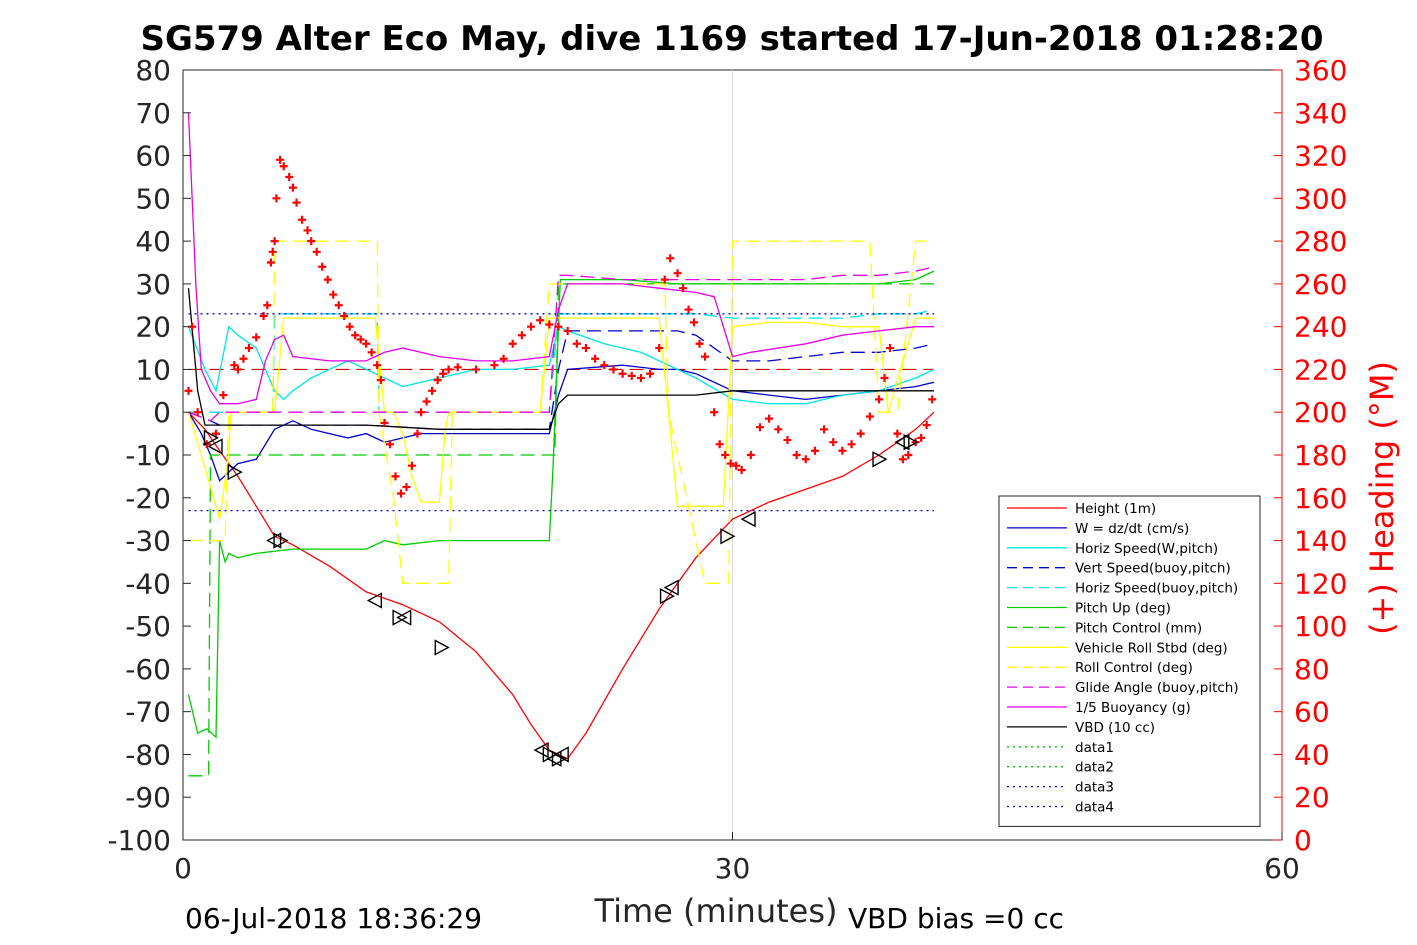 This screenshot has width=1417, height=945. What do you see at coordinates (1320, 498) in the screenshot?
I see `right-tick-label: 160` at bounding box center [1320, 498].